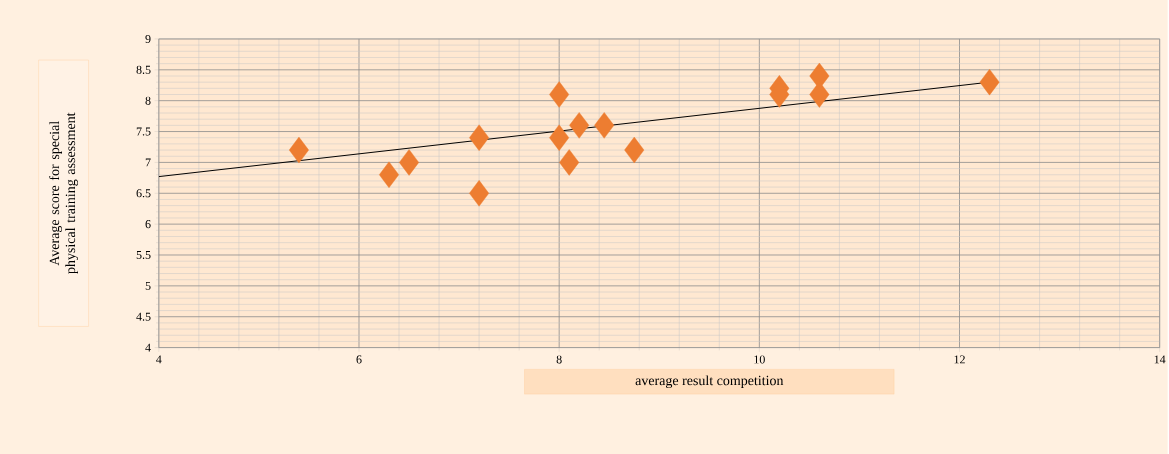  What do you see at coordinates (559, 359) in the screenshot?
I see `x-tick-label: 8` at bounding box center [559, 359].